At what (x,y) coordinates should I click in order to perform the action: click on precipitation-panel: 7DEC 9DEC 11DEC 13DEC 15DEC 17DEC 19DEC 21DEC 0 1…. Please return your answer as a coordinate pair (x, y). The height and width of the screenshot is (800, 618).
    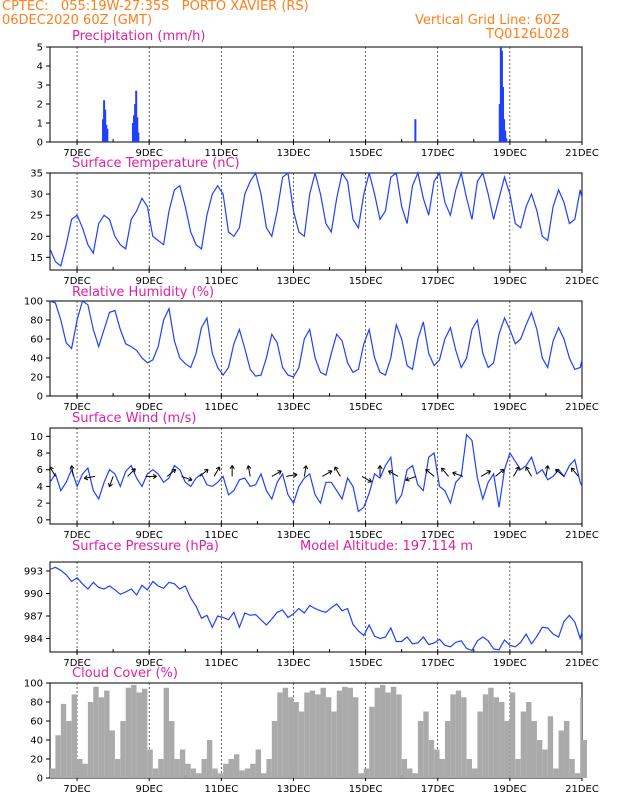
    Looking at the image, I should click on (318, 101).